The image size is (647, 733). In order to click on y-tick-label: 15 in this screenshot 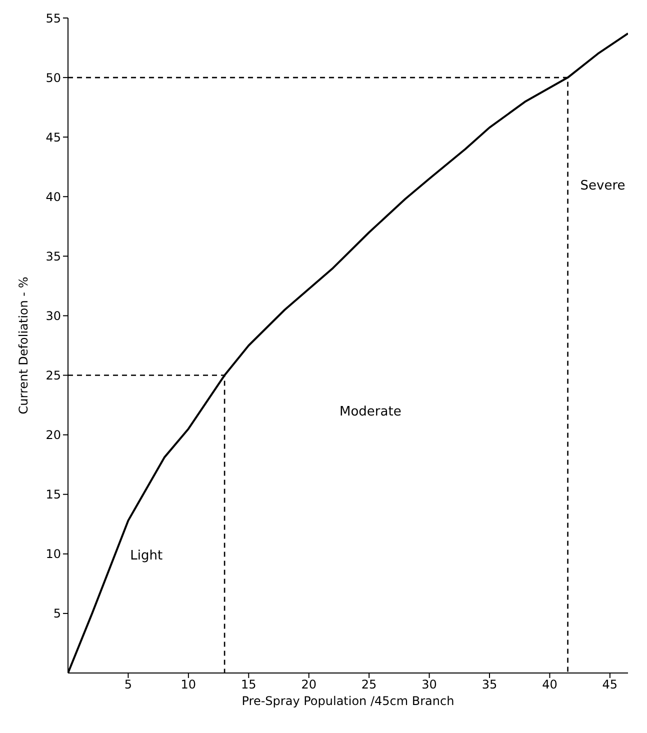, I will do `click(53, 495)`.